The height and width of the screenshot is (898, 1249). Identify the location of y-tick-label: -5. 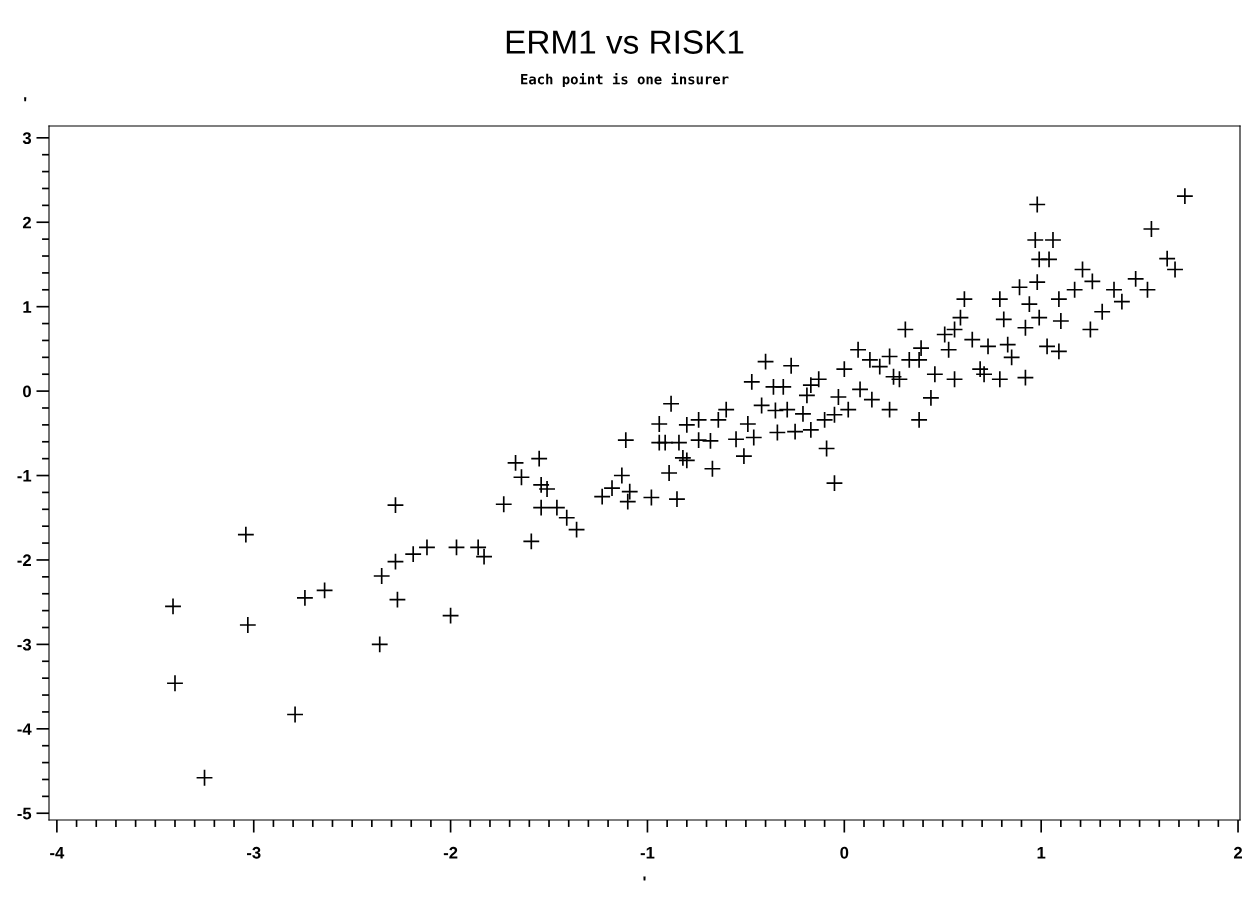
(24, 813).